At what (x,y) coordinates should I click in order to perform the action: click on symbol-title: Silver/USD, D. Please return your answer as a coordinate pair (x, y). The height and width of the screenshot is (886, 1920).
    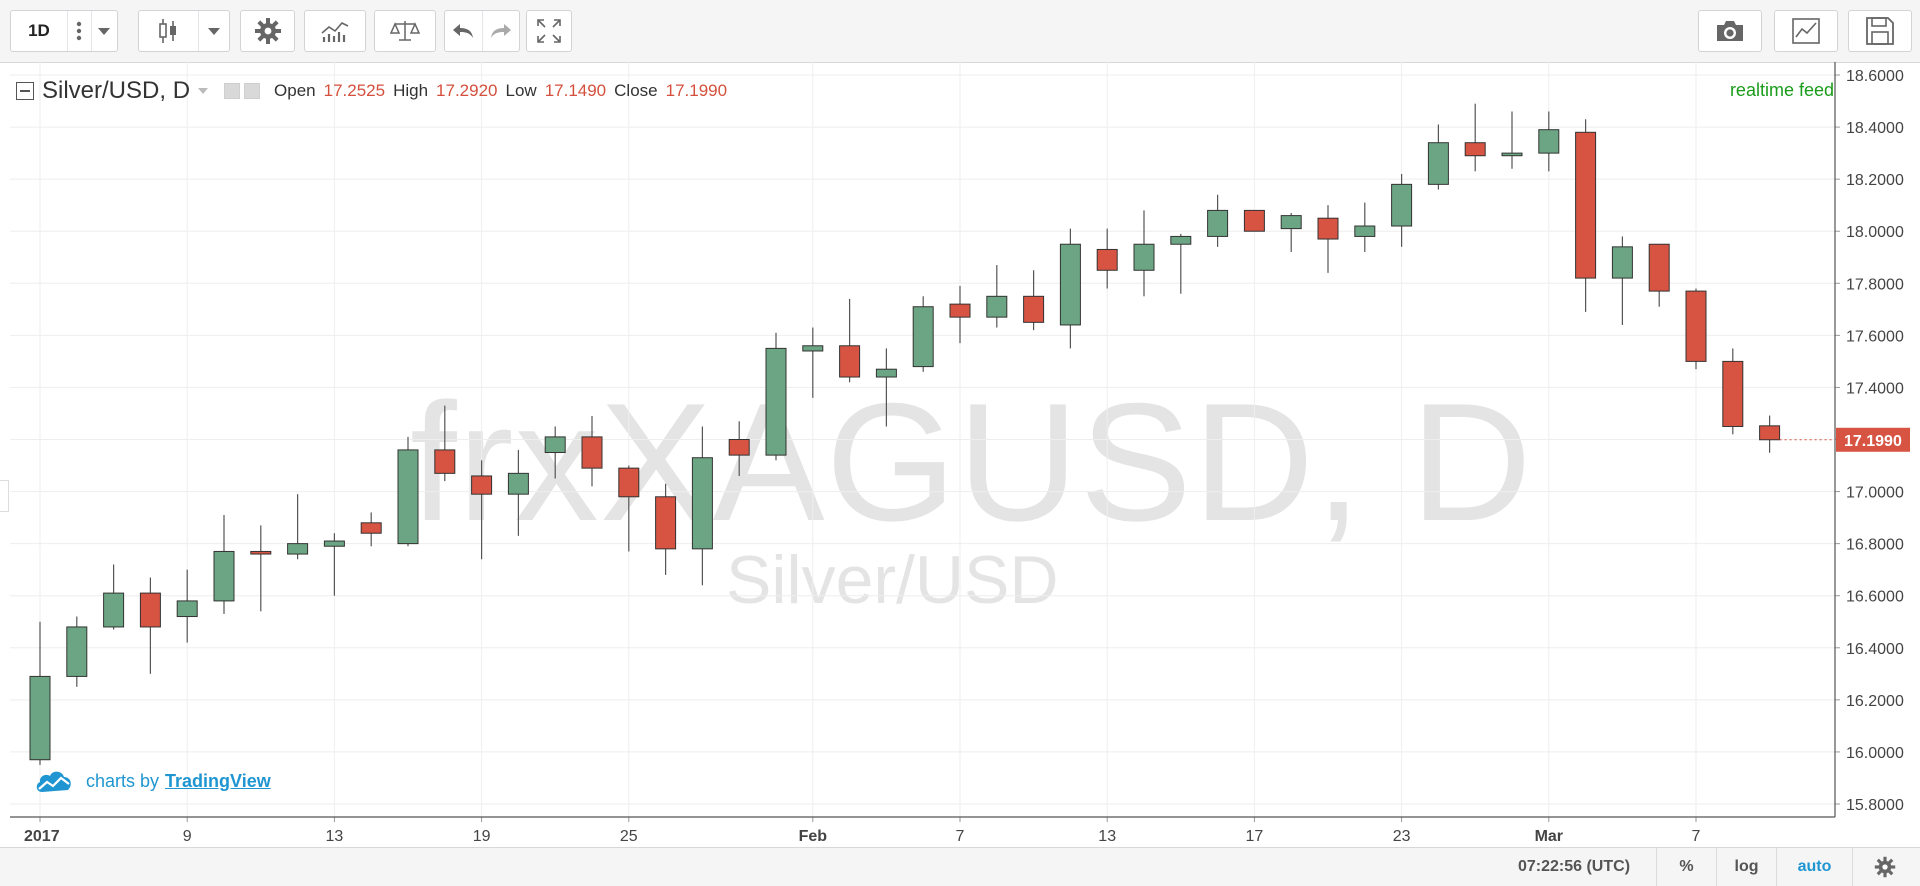
    Looking at the image, I should click on (116, 90).